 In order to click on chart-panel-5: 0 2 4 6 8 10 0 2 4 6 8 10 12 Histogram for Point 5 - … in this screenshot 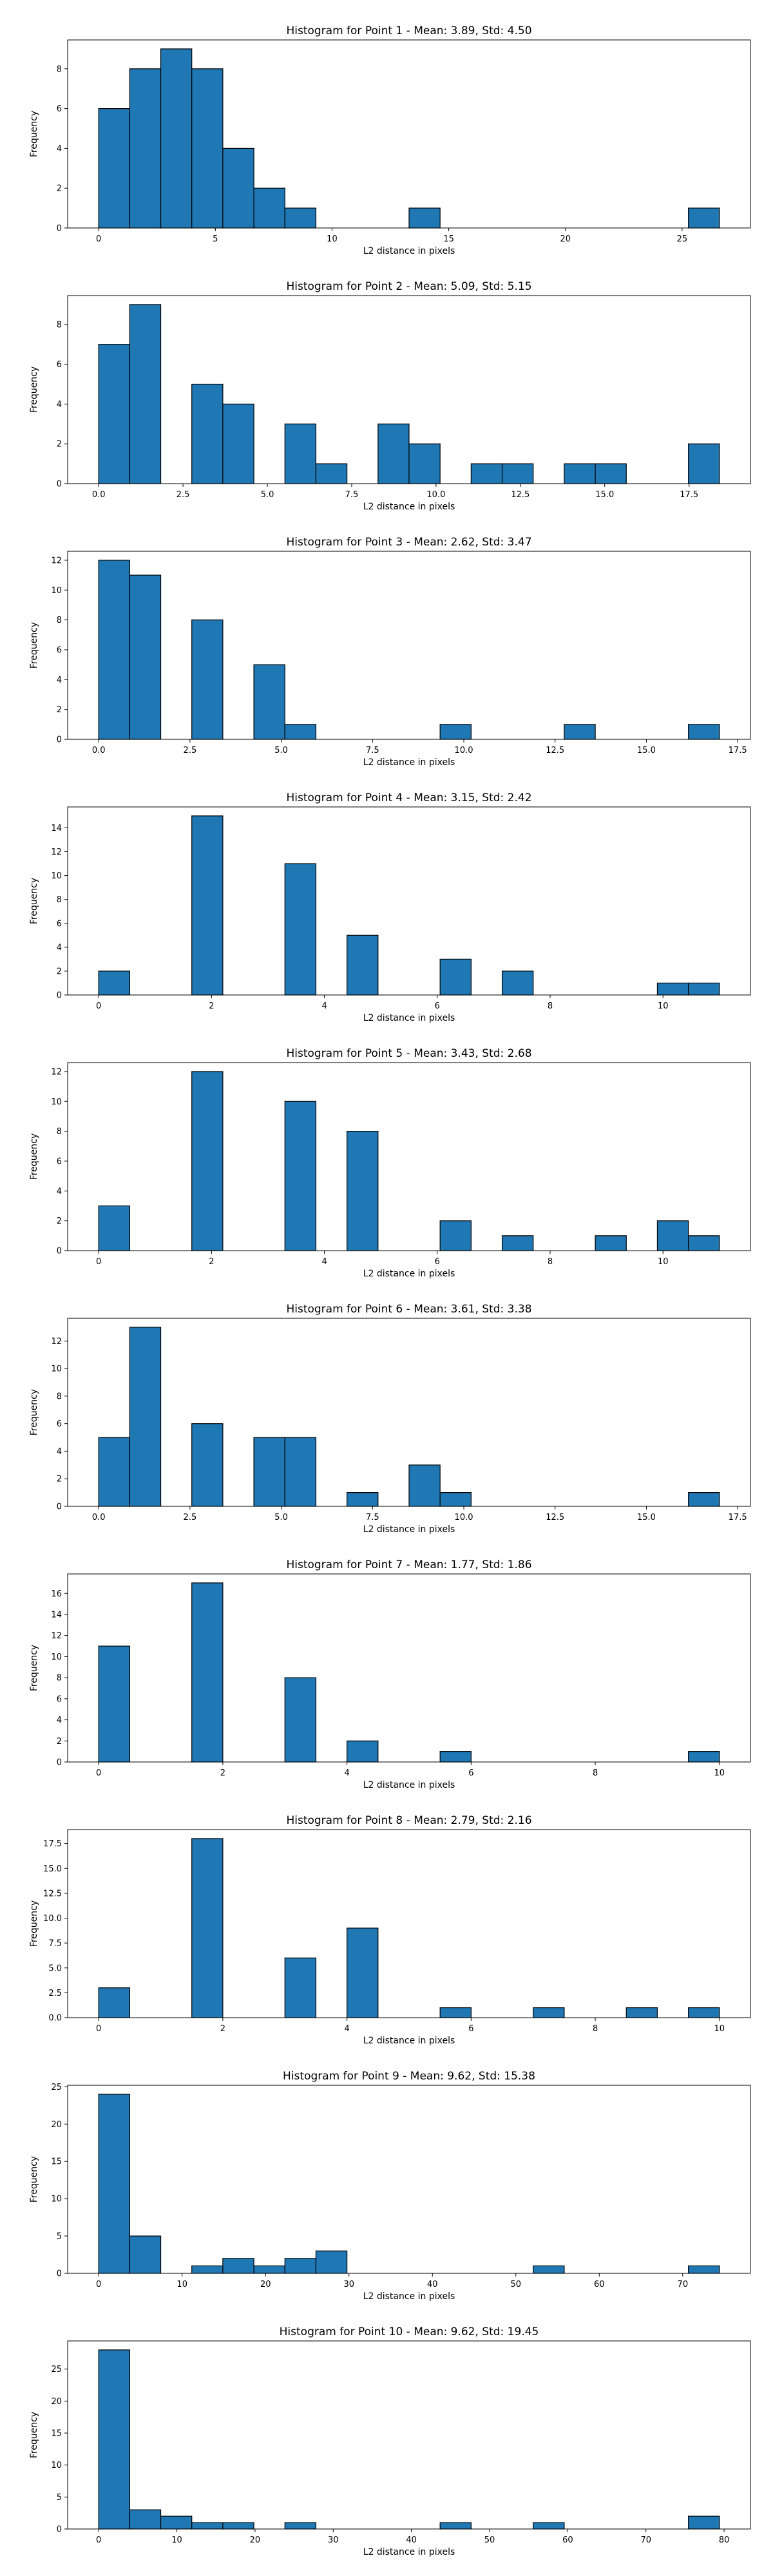, I will do `click(390, 1163)`.